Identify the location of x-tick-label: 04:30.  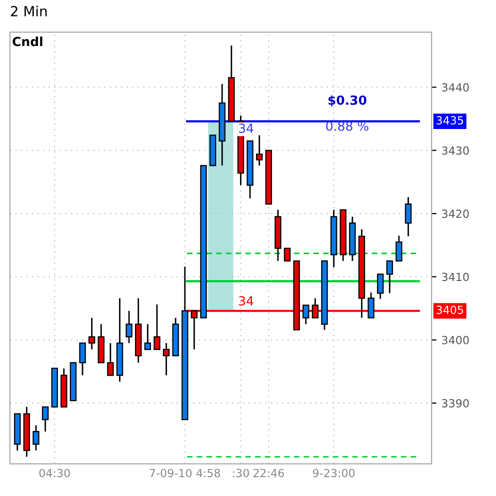
(54, 473).